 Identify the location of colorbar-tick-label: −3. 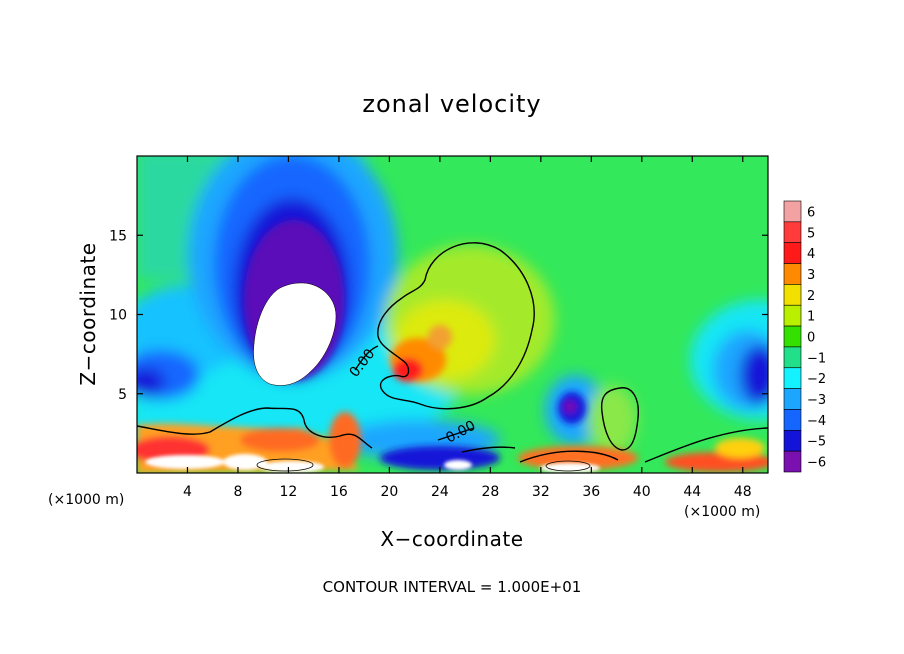
(816, 400).